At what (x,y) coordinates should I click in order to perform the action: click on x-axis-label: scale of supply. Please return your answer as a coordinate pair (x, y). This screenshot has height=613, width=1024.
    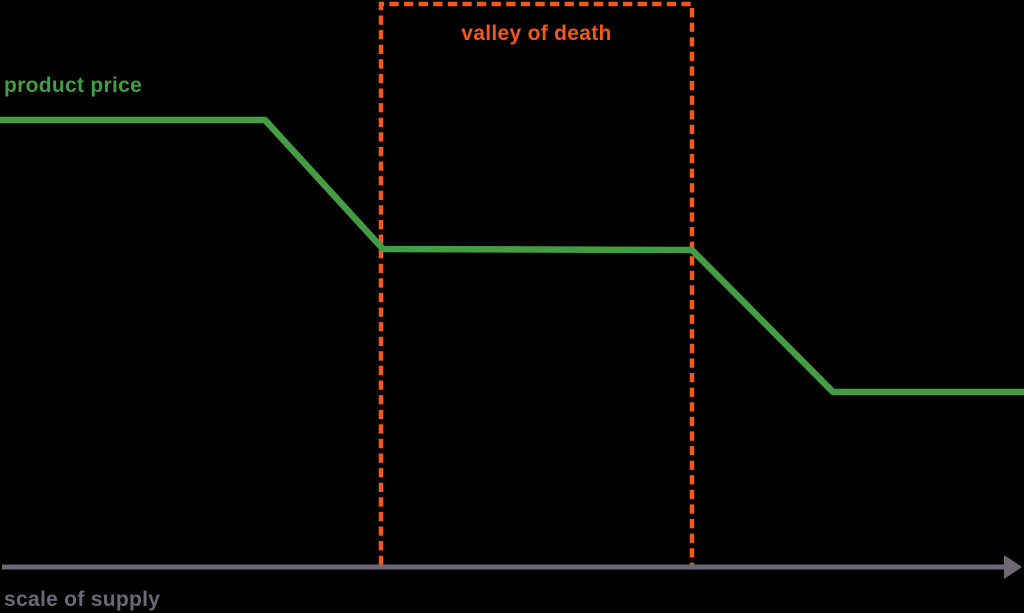
    Looking at the image, I should click on (82, 599).